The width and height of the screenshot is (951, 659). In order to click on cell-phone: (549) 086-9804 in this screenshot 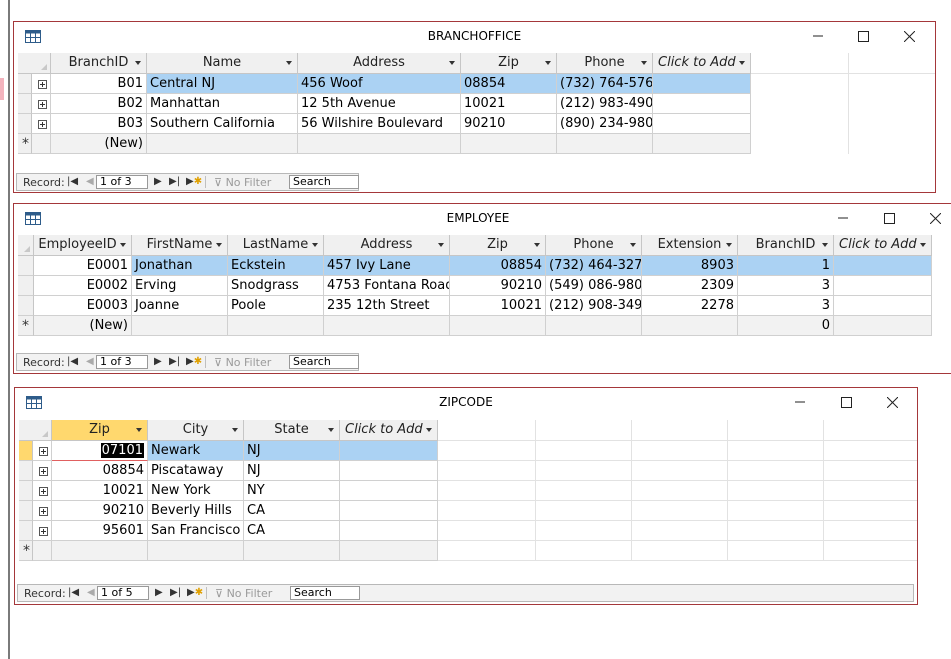, I will do `click(594, 286)`.